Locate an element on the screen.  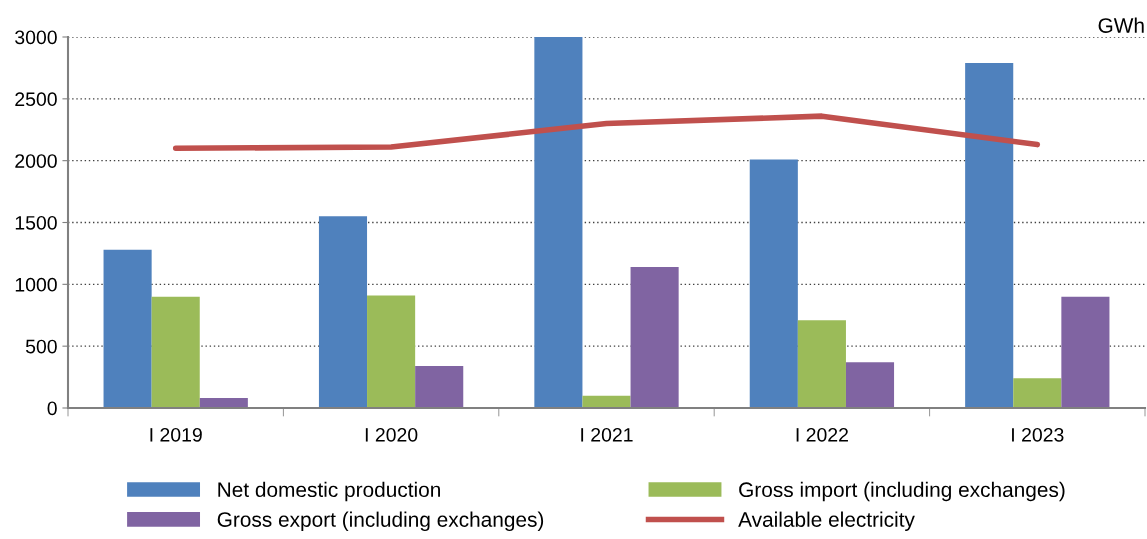
x-tick-label: I 2023 is located at coordinates (1038, 434).